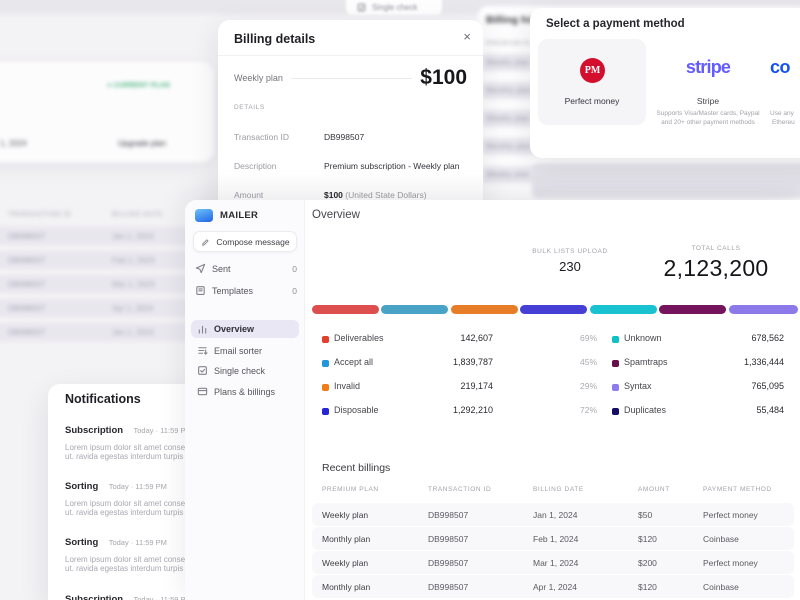 The width and height of the screenshot is (800, 600). What do you see at coordinates (698, 364) in the screenshot?
I see `legend-row: Spamtraps 1,336,444` at bounding box center [698, 364].